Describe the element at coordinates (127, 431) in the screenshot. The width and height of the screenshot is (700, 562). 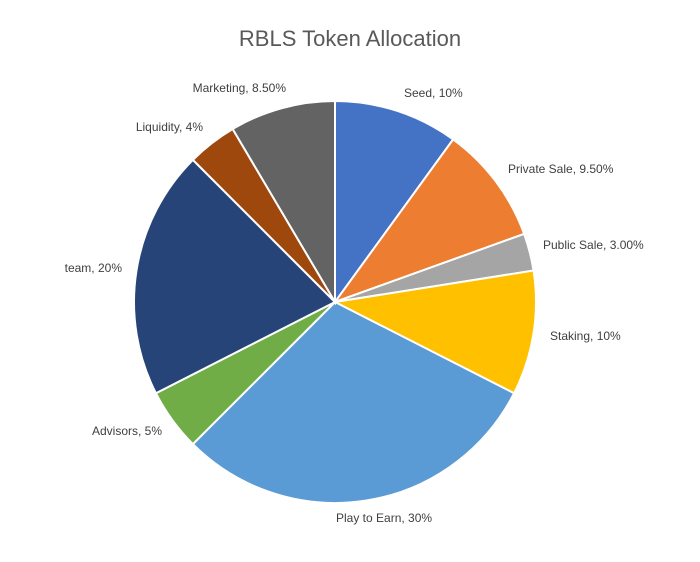
I see `data-label-advisors: Advisors, 5%` at that location.